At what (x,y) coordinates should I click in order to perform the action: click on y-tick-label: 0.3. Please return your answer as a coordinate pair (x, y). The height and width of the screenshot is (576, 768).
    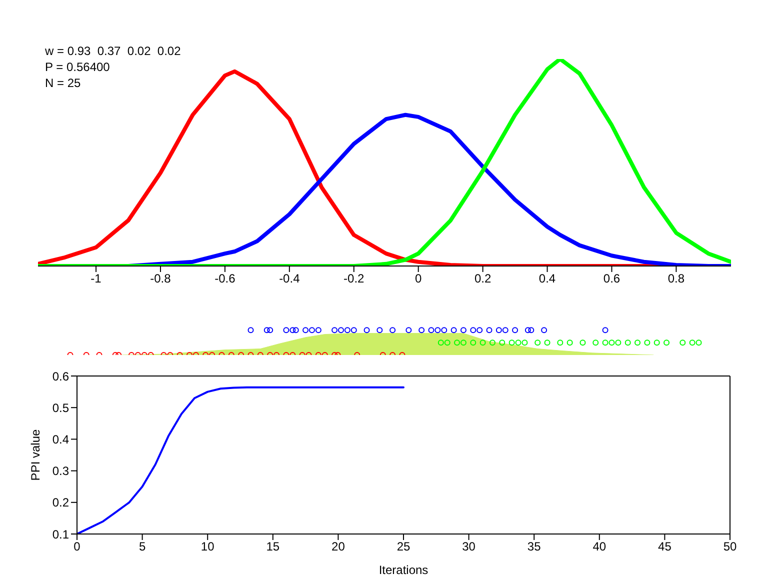
    Looking at the image, I should click on (61, 471).